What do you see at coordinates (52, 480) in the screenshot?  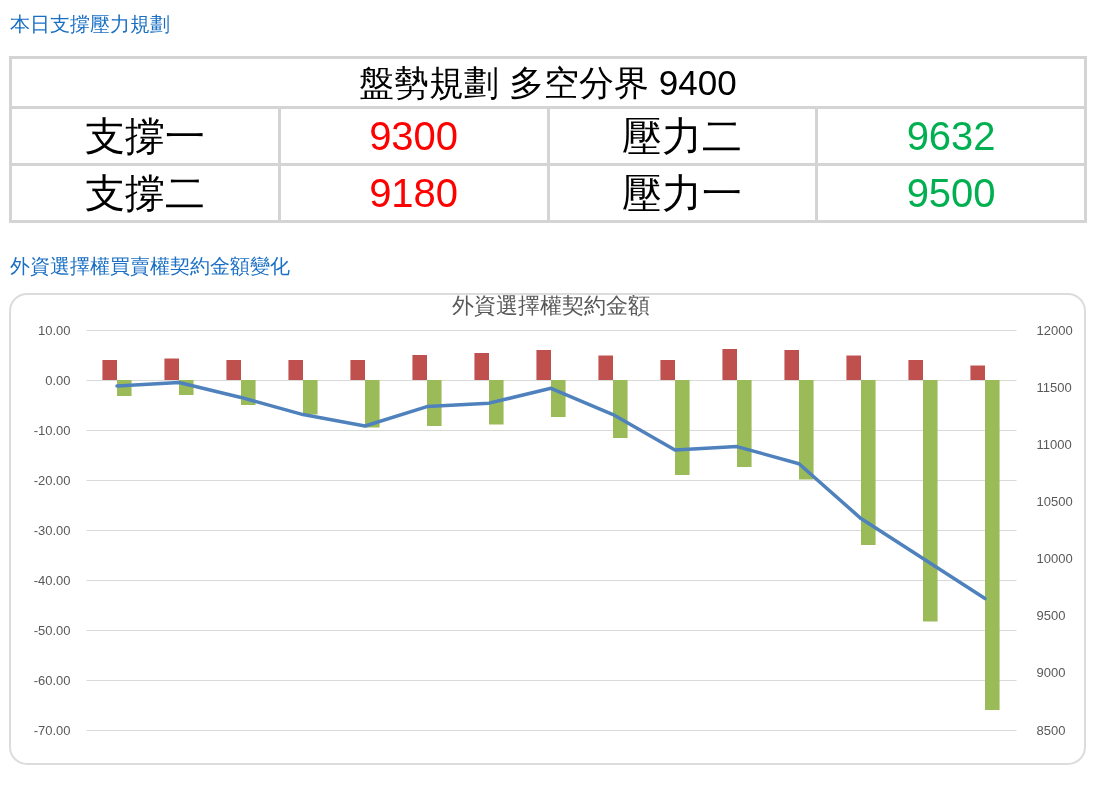 I see `y-tick-label: -20.00` at bounding box center [52, 480].